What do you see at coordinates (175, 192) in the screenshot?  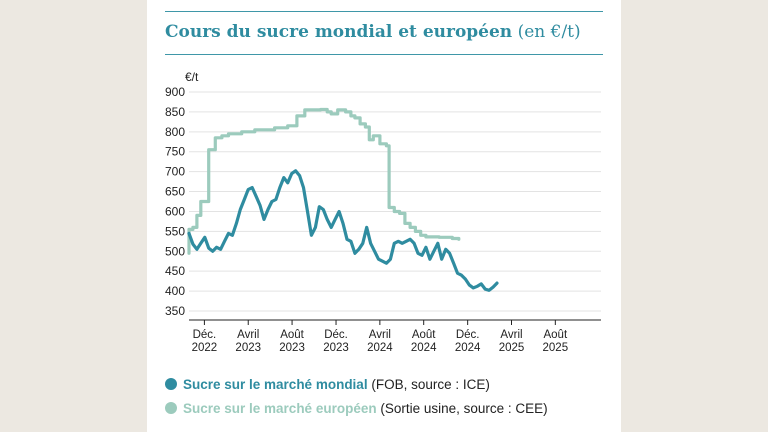 I see `y-tick-label-650: 650` at bounding box center [175, 192].